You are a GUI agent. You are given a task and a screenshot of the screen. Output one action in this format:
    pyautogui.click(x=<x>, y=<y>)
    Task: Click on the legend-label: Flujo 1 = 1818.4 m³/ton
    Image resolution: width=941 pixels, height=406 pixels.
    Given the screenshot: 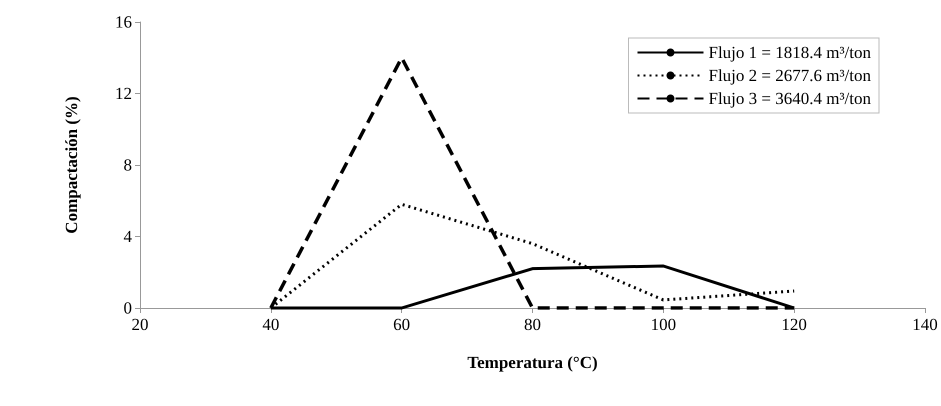 What is the action you would take?
    pyautogui.click(x=790, y=52)
    